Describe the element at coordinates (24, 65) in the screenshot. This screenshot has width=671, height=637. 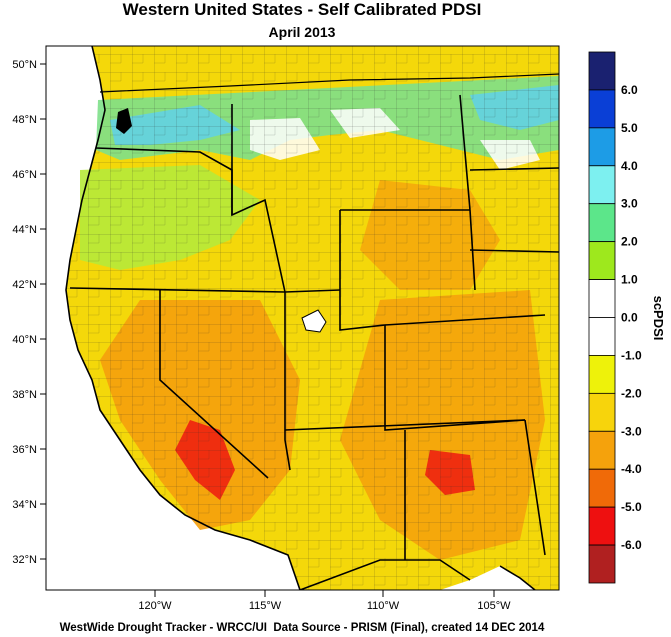
I see `lat-label: 50°N` at that location.